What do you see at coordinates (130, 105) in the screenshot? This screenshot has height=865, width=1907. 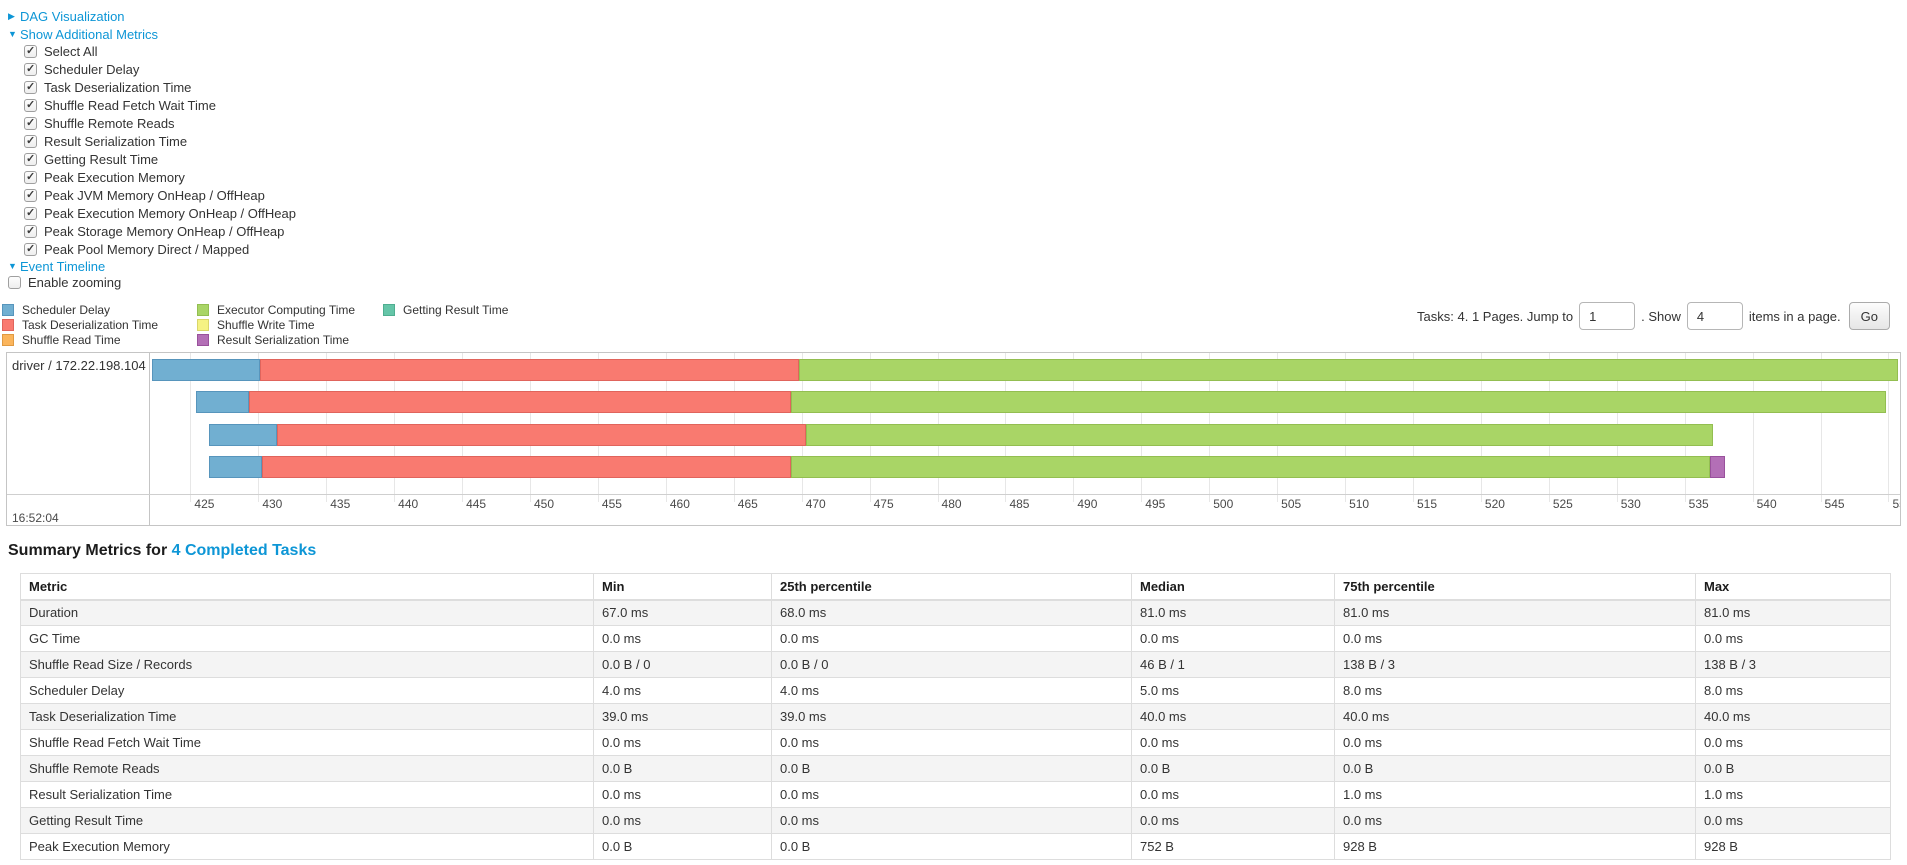 I see `metric-checkbox-label: Shuffle Read Fetch Wait Time` at bounding box center [130, 105].